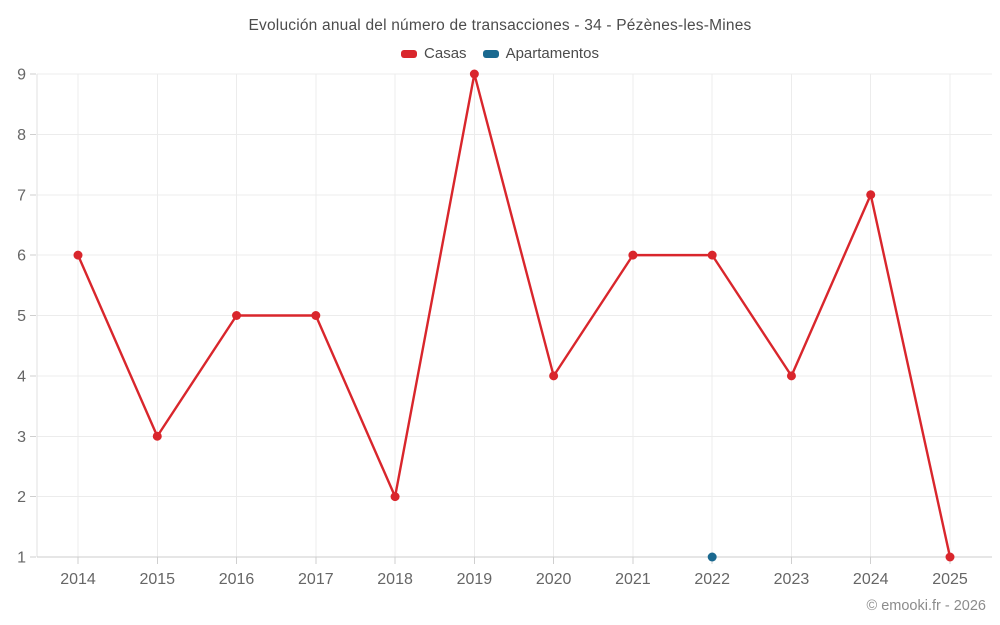 The image size is (1000, 625). I want to click on y-tick-label: 3, so click(21, 437).